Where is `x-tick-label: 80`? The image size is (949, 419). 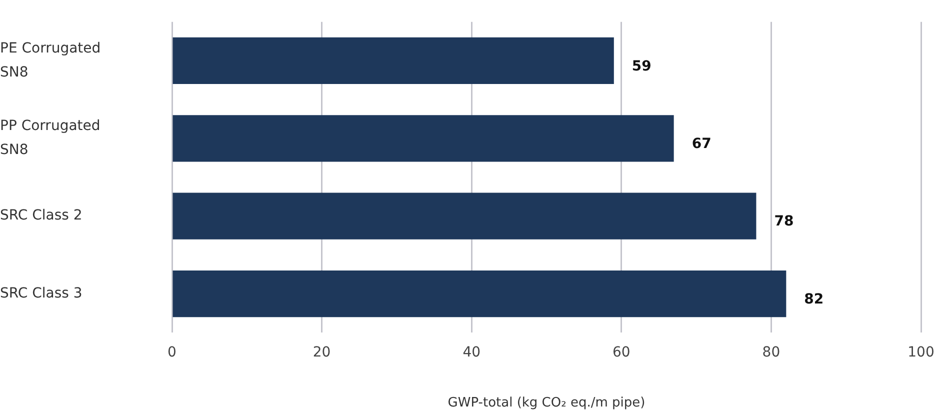 x-tick-label: 80 is located at coordinates (771, 352).